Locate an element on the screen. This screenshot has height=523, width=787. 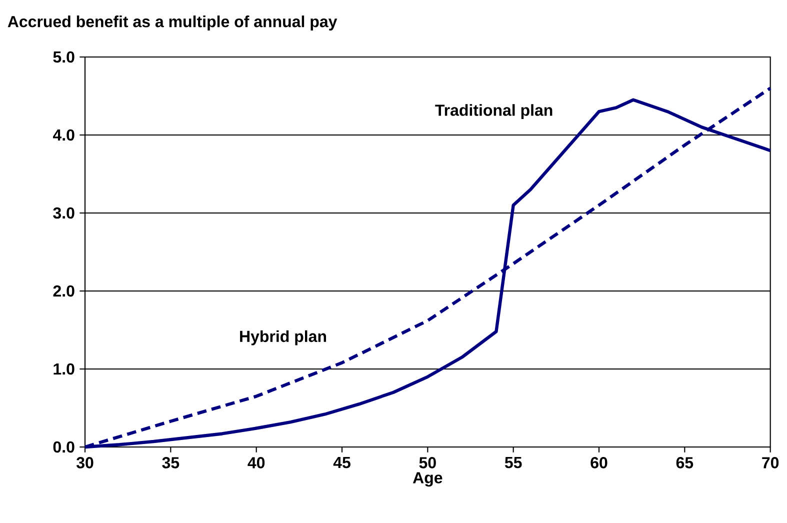
y-tick-label: 0.0 is located at coordinates (63, 447).